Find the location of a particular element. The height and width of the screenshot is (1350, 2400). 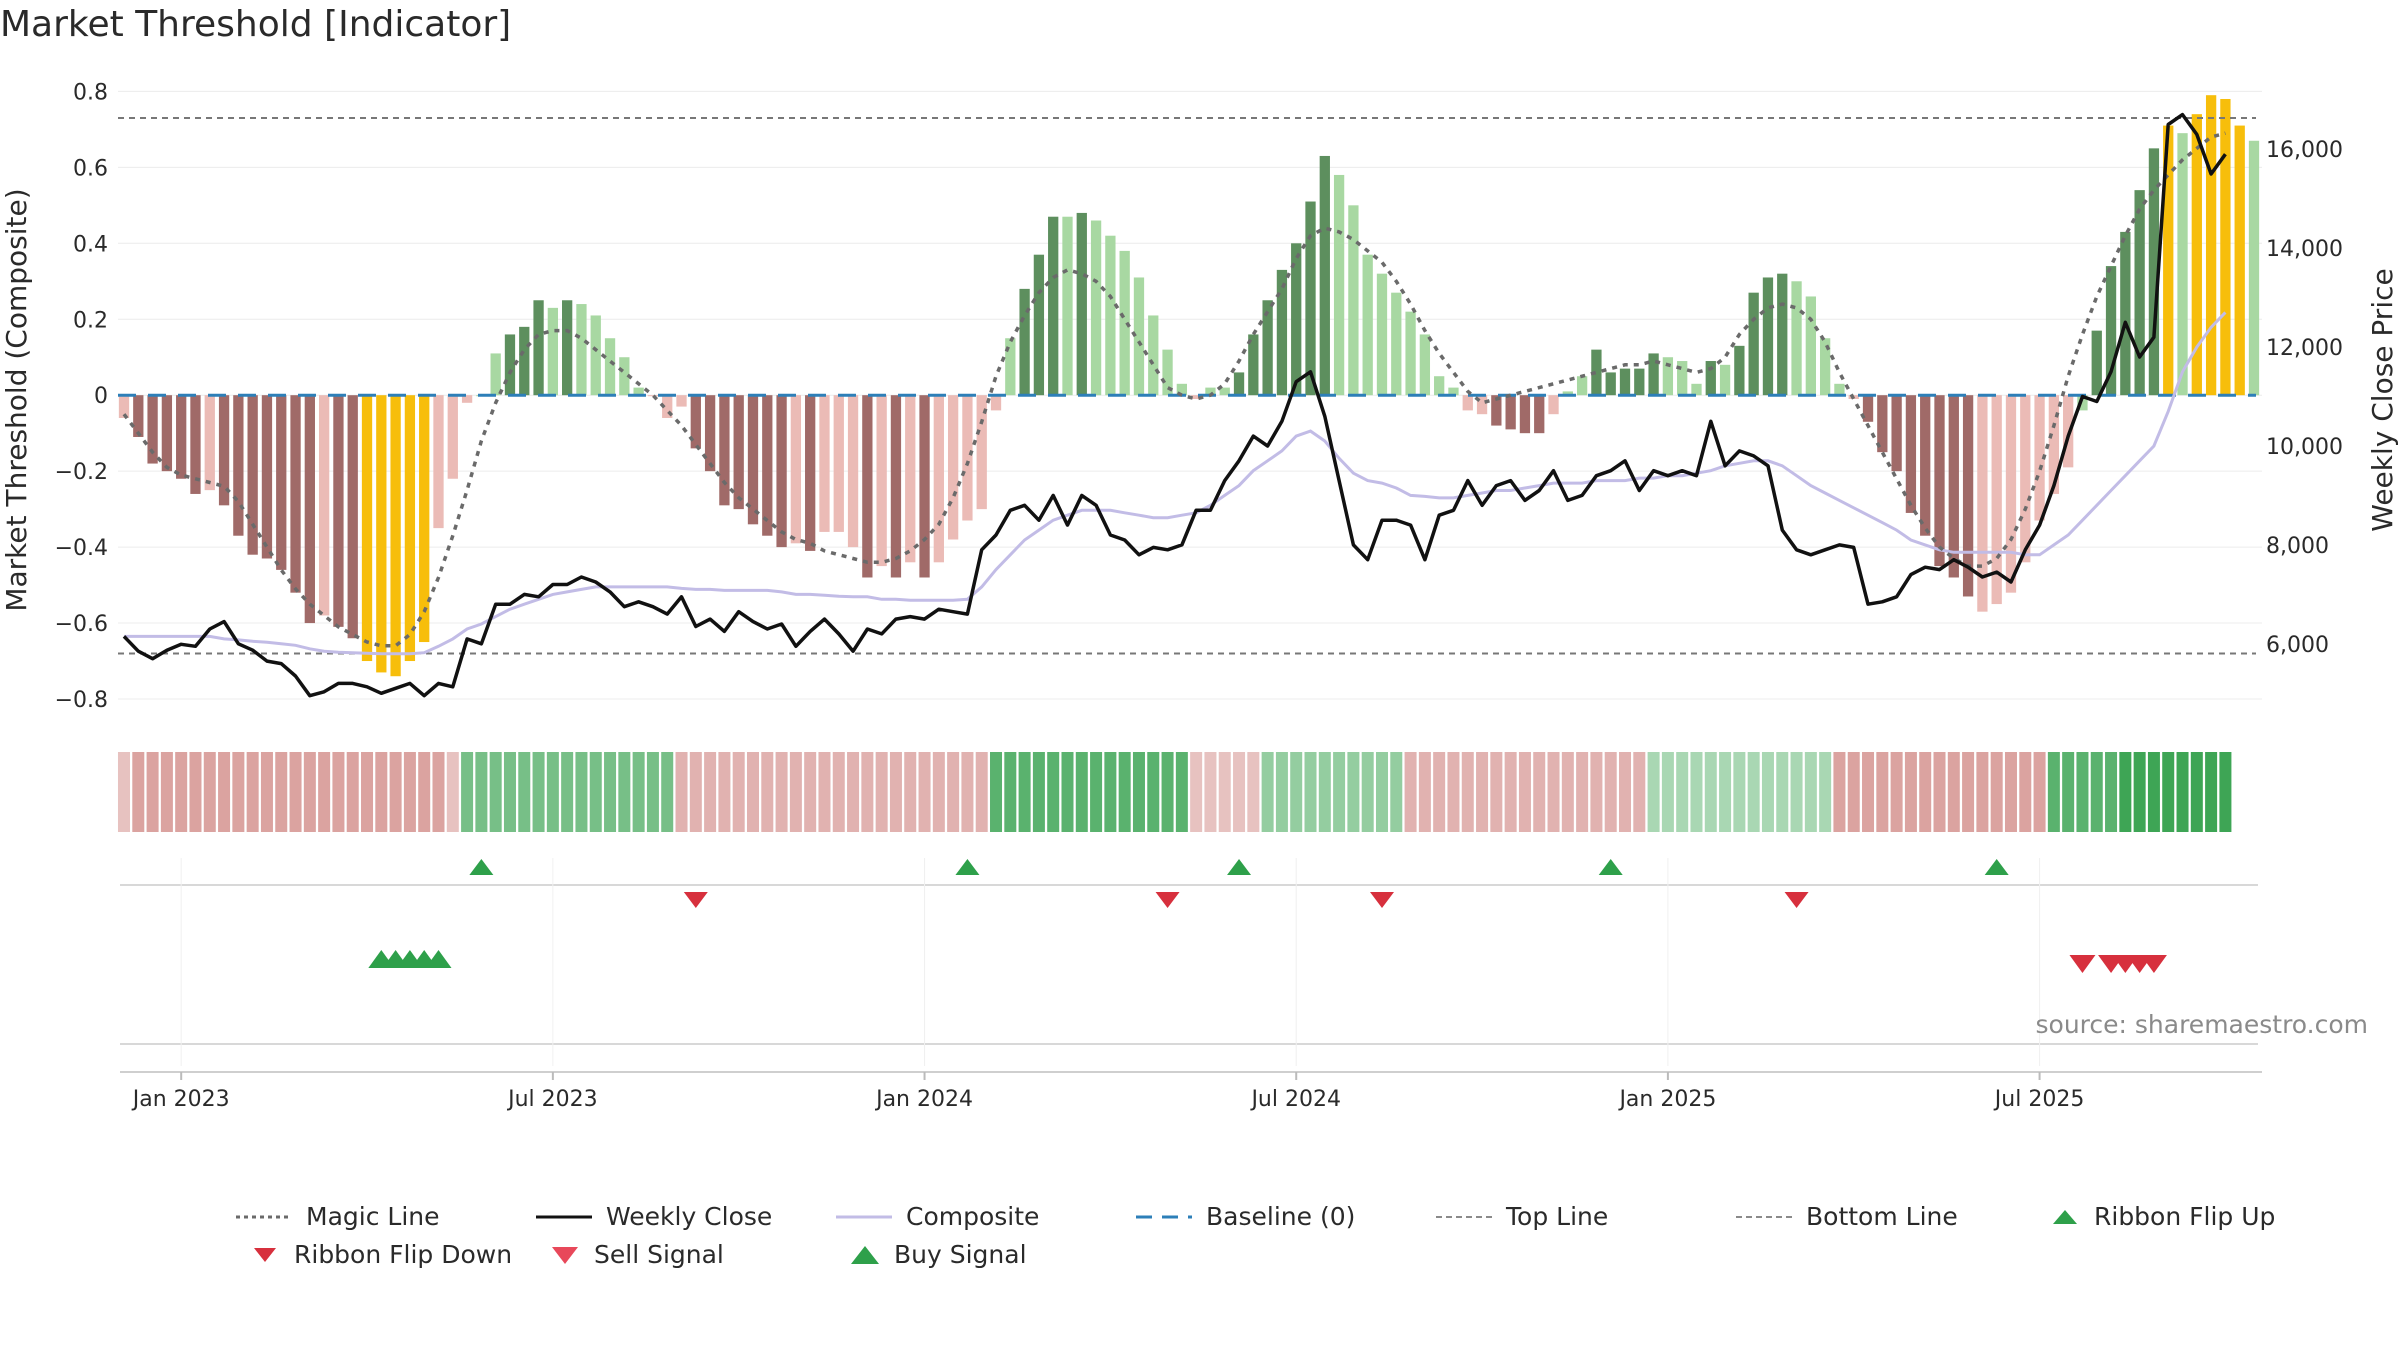

legend-label: Ribbon Flip Down is located at coordinates (403, 1254).